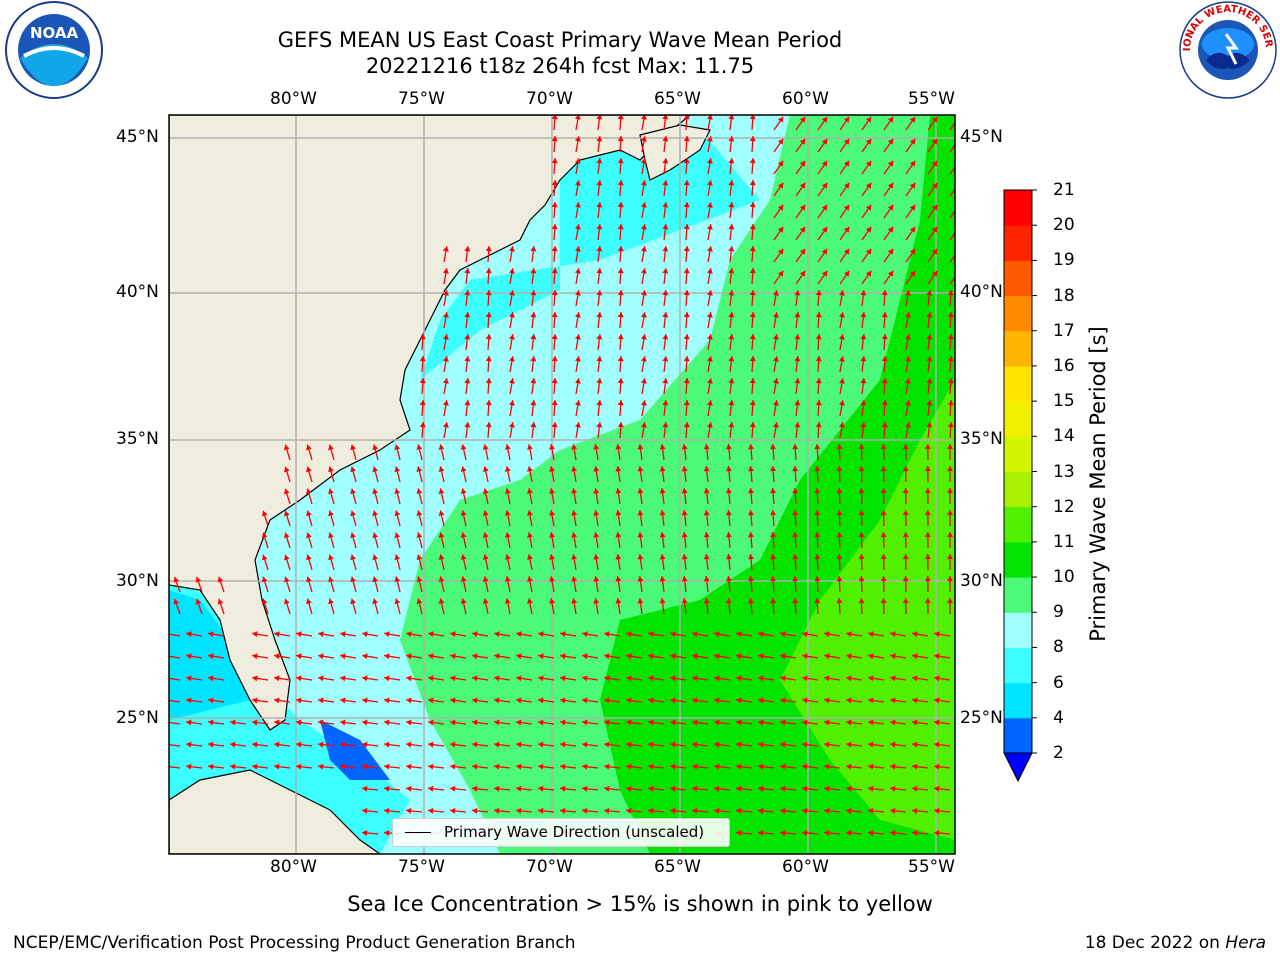 The image size is (1280, 960). I want to click on colorbar-tick-label: 17, so click(1064, 330).